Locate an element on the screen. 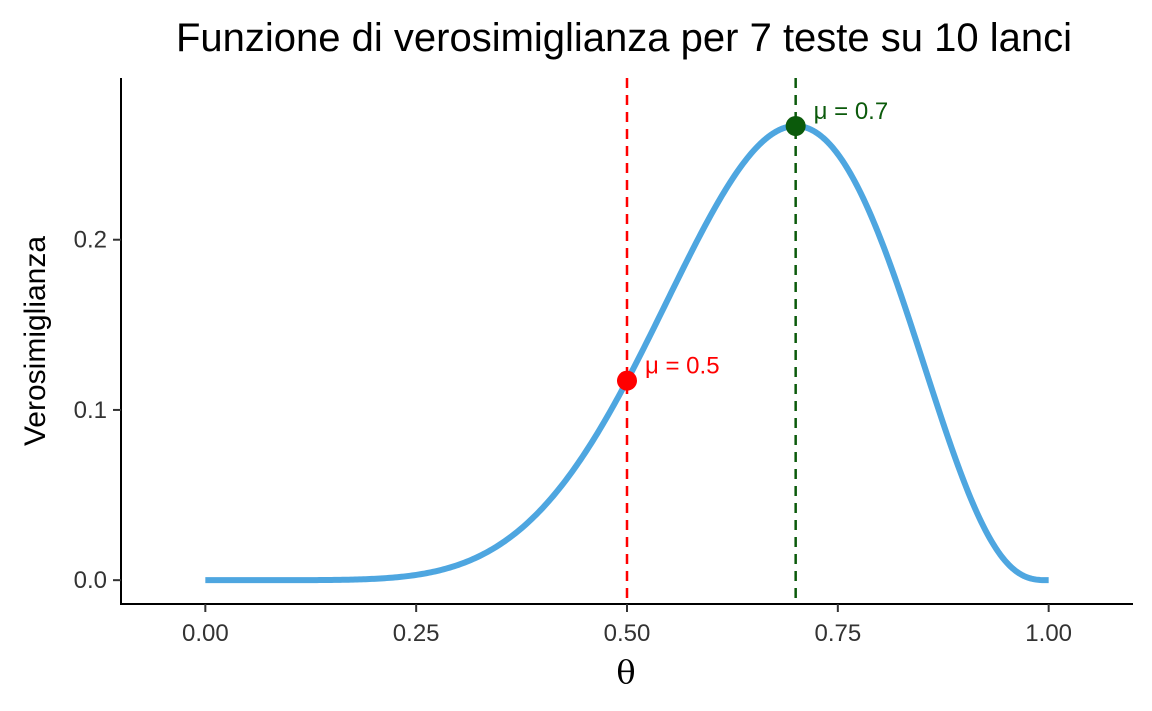 Image resolution: width=1152 pixels, height=711 pixels. x-tick-label: 0.00 is located at coordinates (205, 633).